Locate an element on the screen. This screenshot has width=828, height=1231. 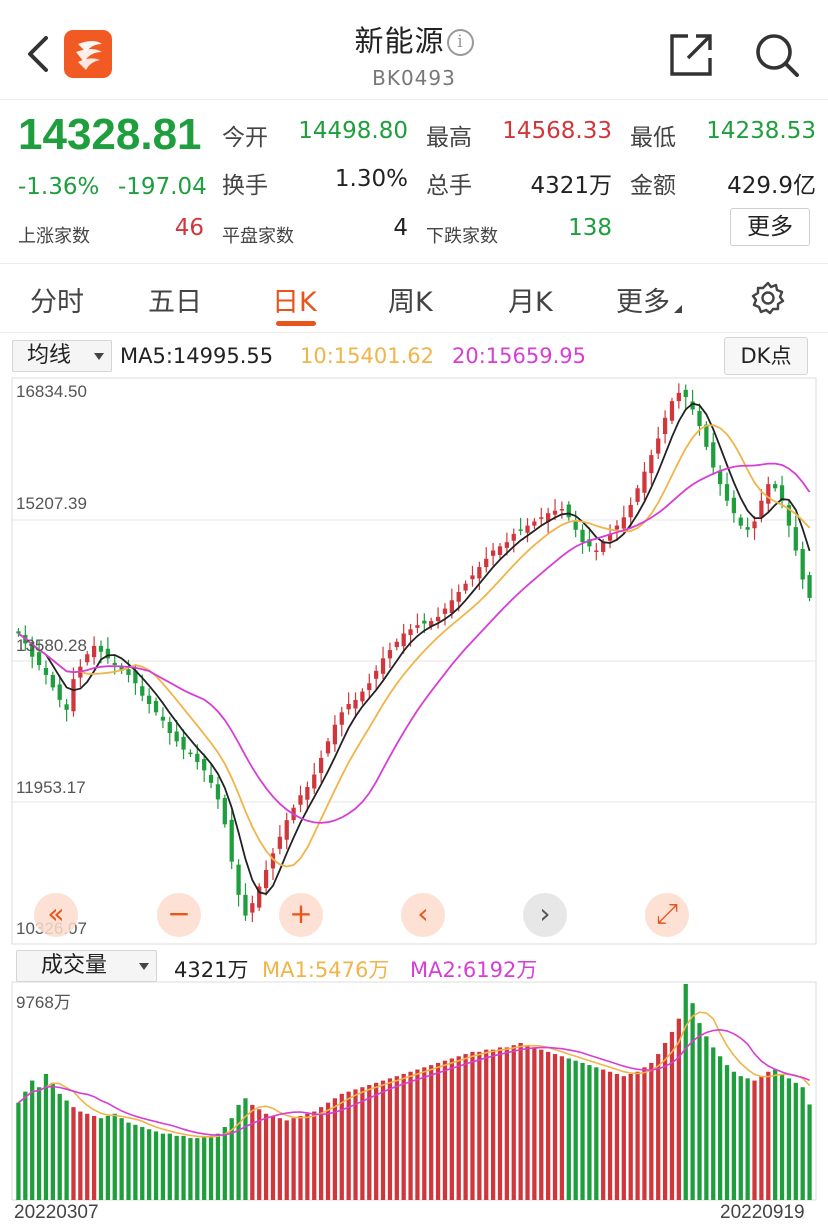
turnover-label: 换手 is located at coordinates (245, 186).